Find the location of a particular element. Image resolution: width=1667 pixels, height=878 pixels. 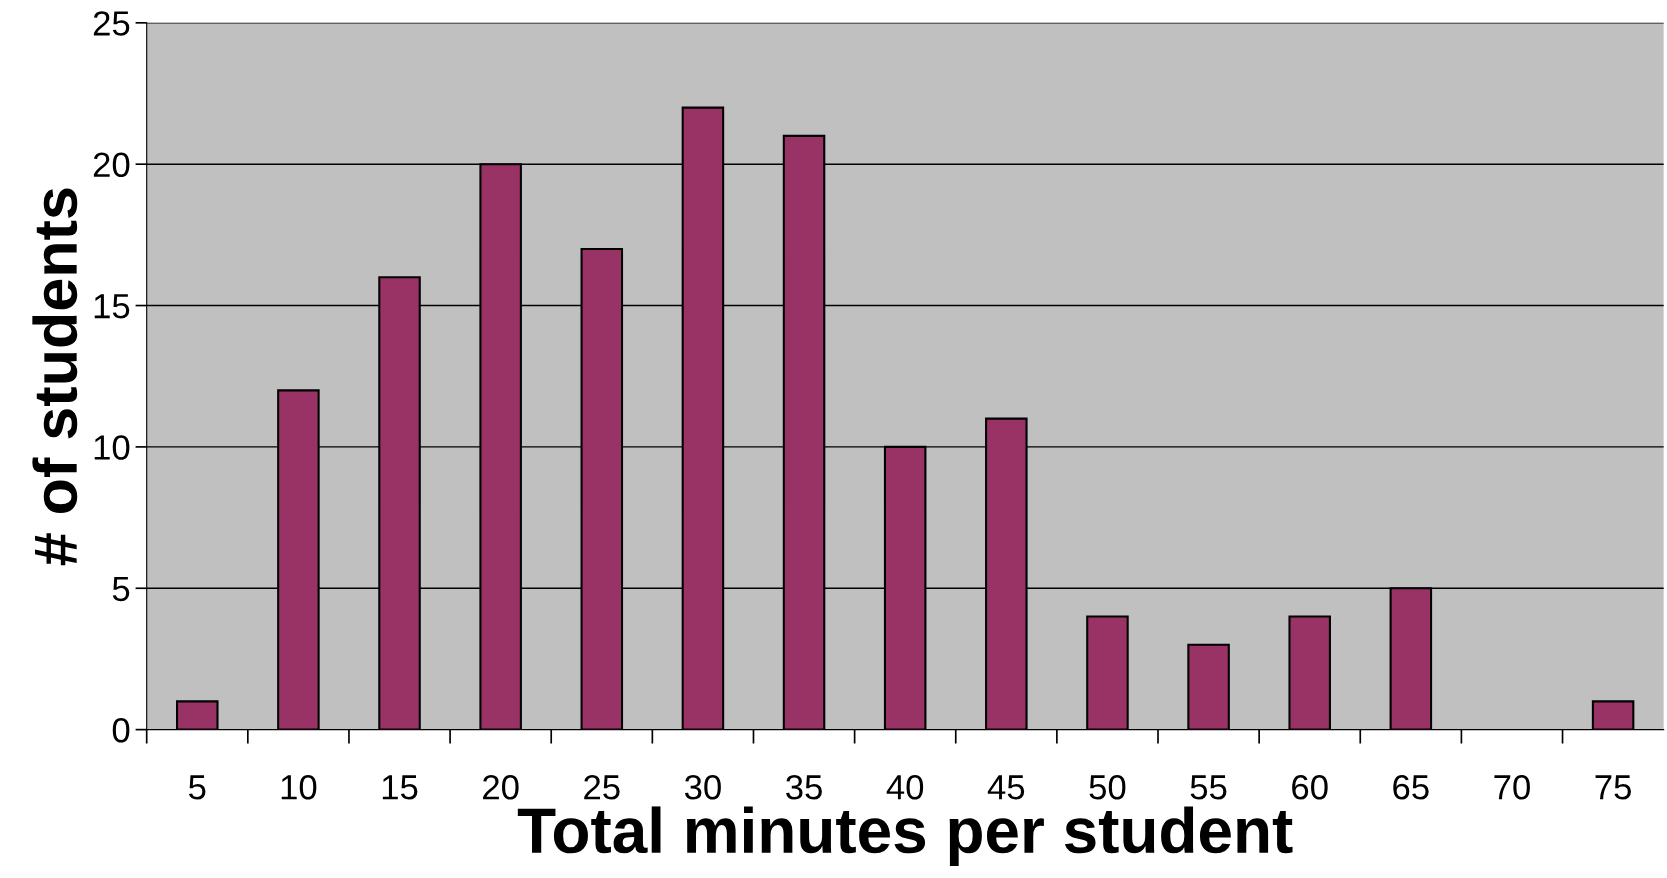

y-tick-label: 25 is located at coordinates (111, 23).